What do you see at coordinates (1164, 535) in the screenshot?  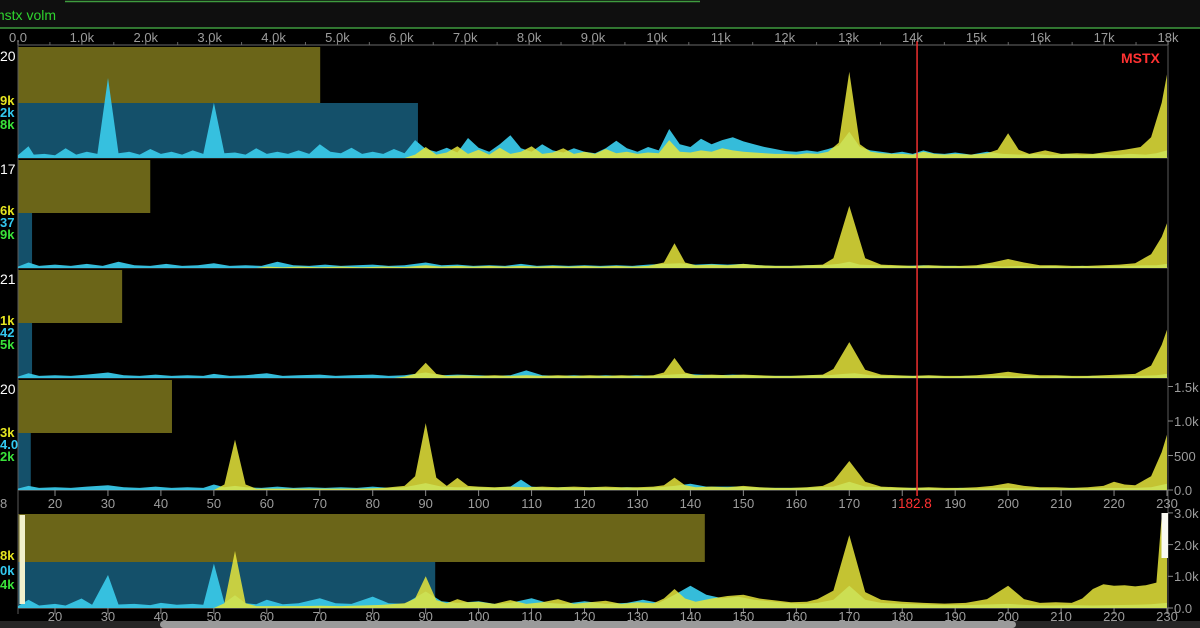 I see `right-edge-marker-bar` at bounding box center [1164, 535].